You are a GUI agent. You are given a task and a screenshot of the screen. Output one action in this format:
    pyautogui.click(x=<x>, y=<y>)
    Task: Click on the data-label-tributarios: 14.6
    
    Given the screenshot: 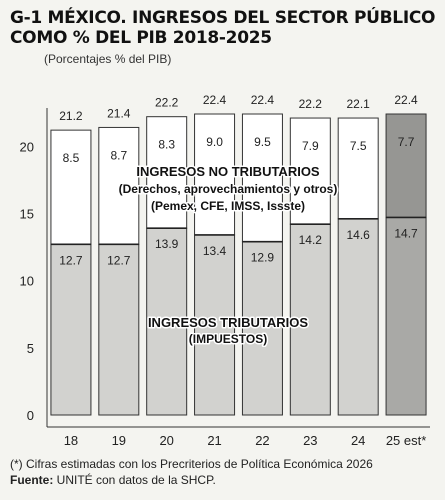 What is the action you would take?
    pyautogui.click(x=359, y=235)
    